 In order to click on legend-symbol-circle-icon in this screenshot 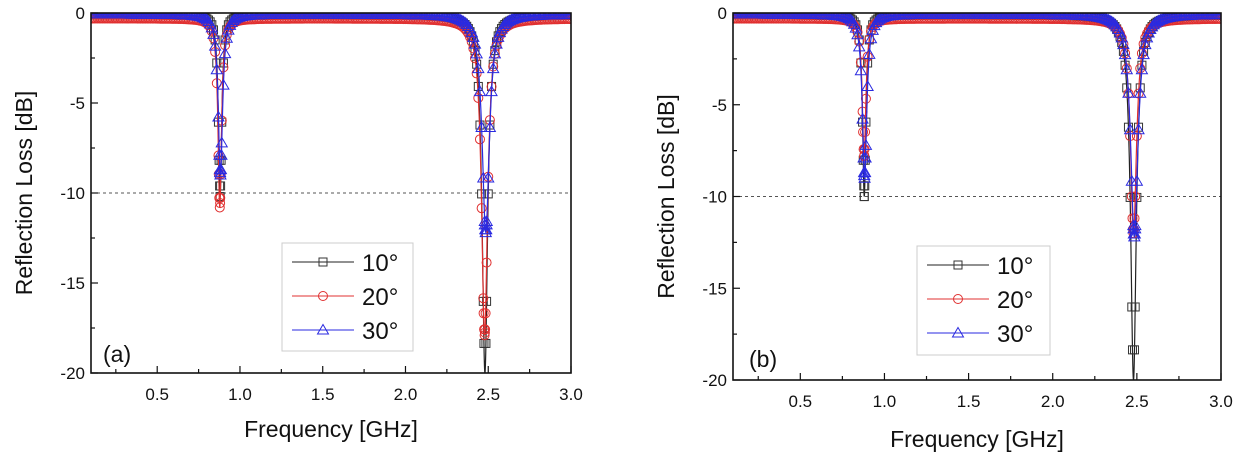, I will do `click(958, 299)`.